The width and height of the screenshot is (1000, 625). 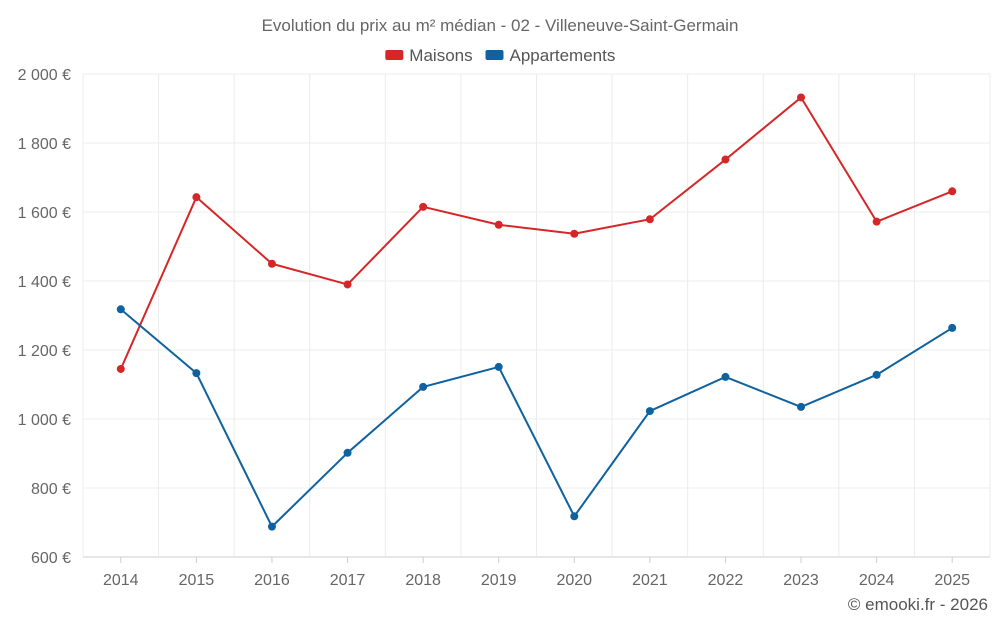 What do you see at coordinates (574, 580) in the screenshot?
I see `x-tick-label: 2020` at bounding box center [574, 580].